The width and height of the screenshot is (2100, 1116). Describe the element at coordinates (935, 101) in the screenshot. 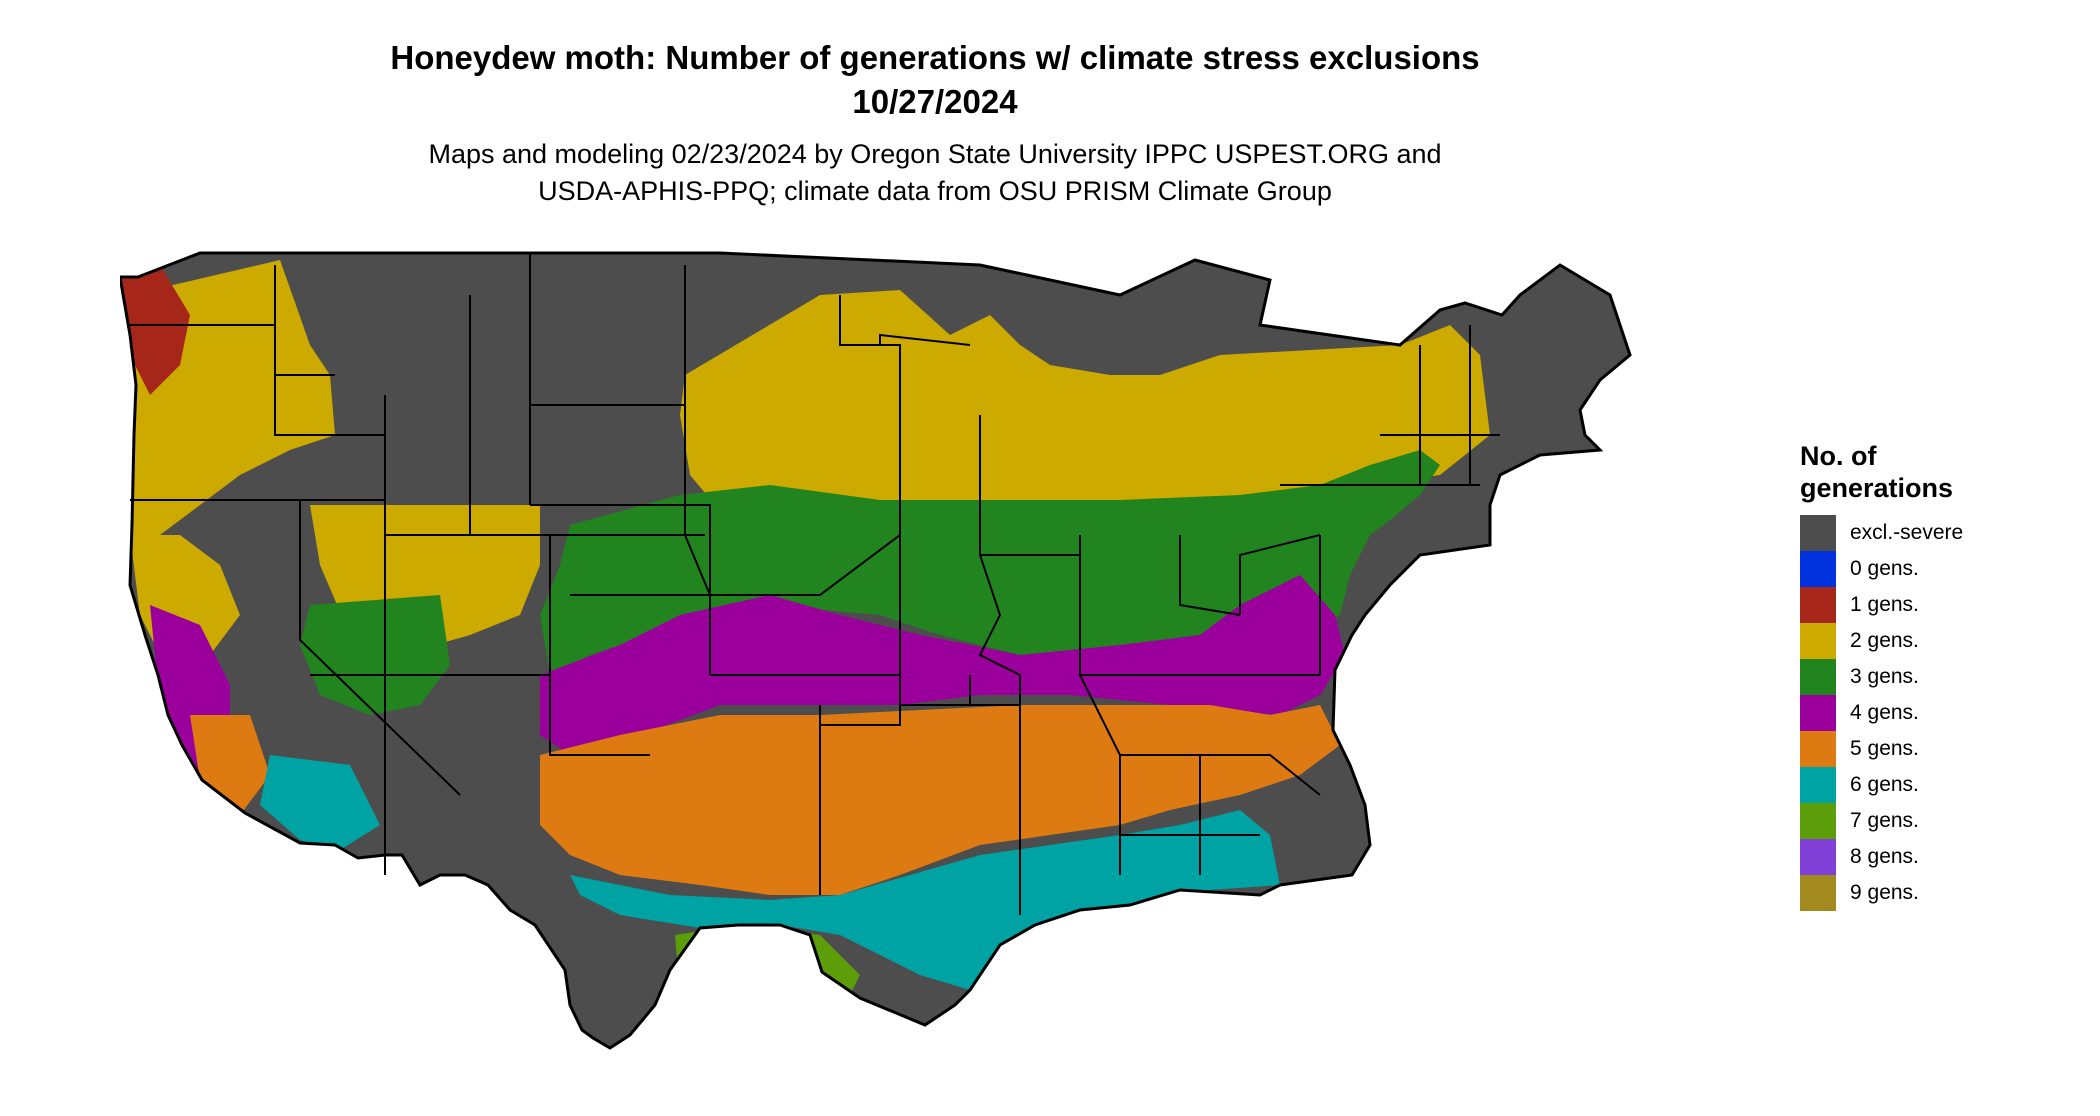

I see `title-date: 10/27/2024` at that location.